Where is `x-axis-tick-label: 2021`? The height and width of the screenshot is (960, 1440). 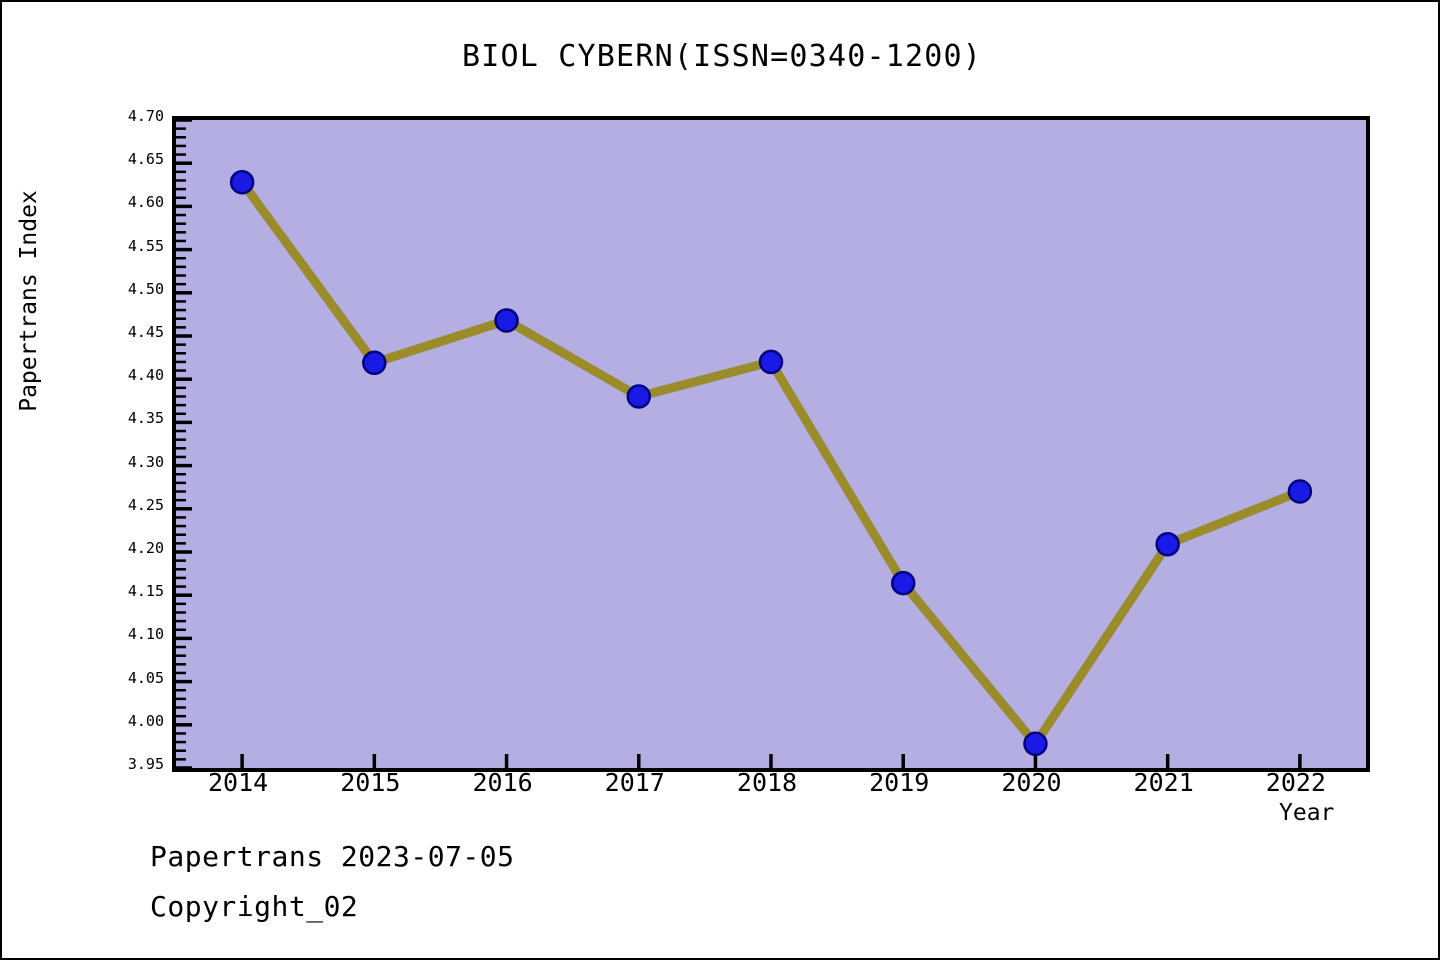 x-axis-tick-label: 2021 is located at coordinates (1163, 782).